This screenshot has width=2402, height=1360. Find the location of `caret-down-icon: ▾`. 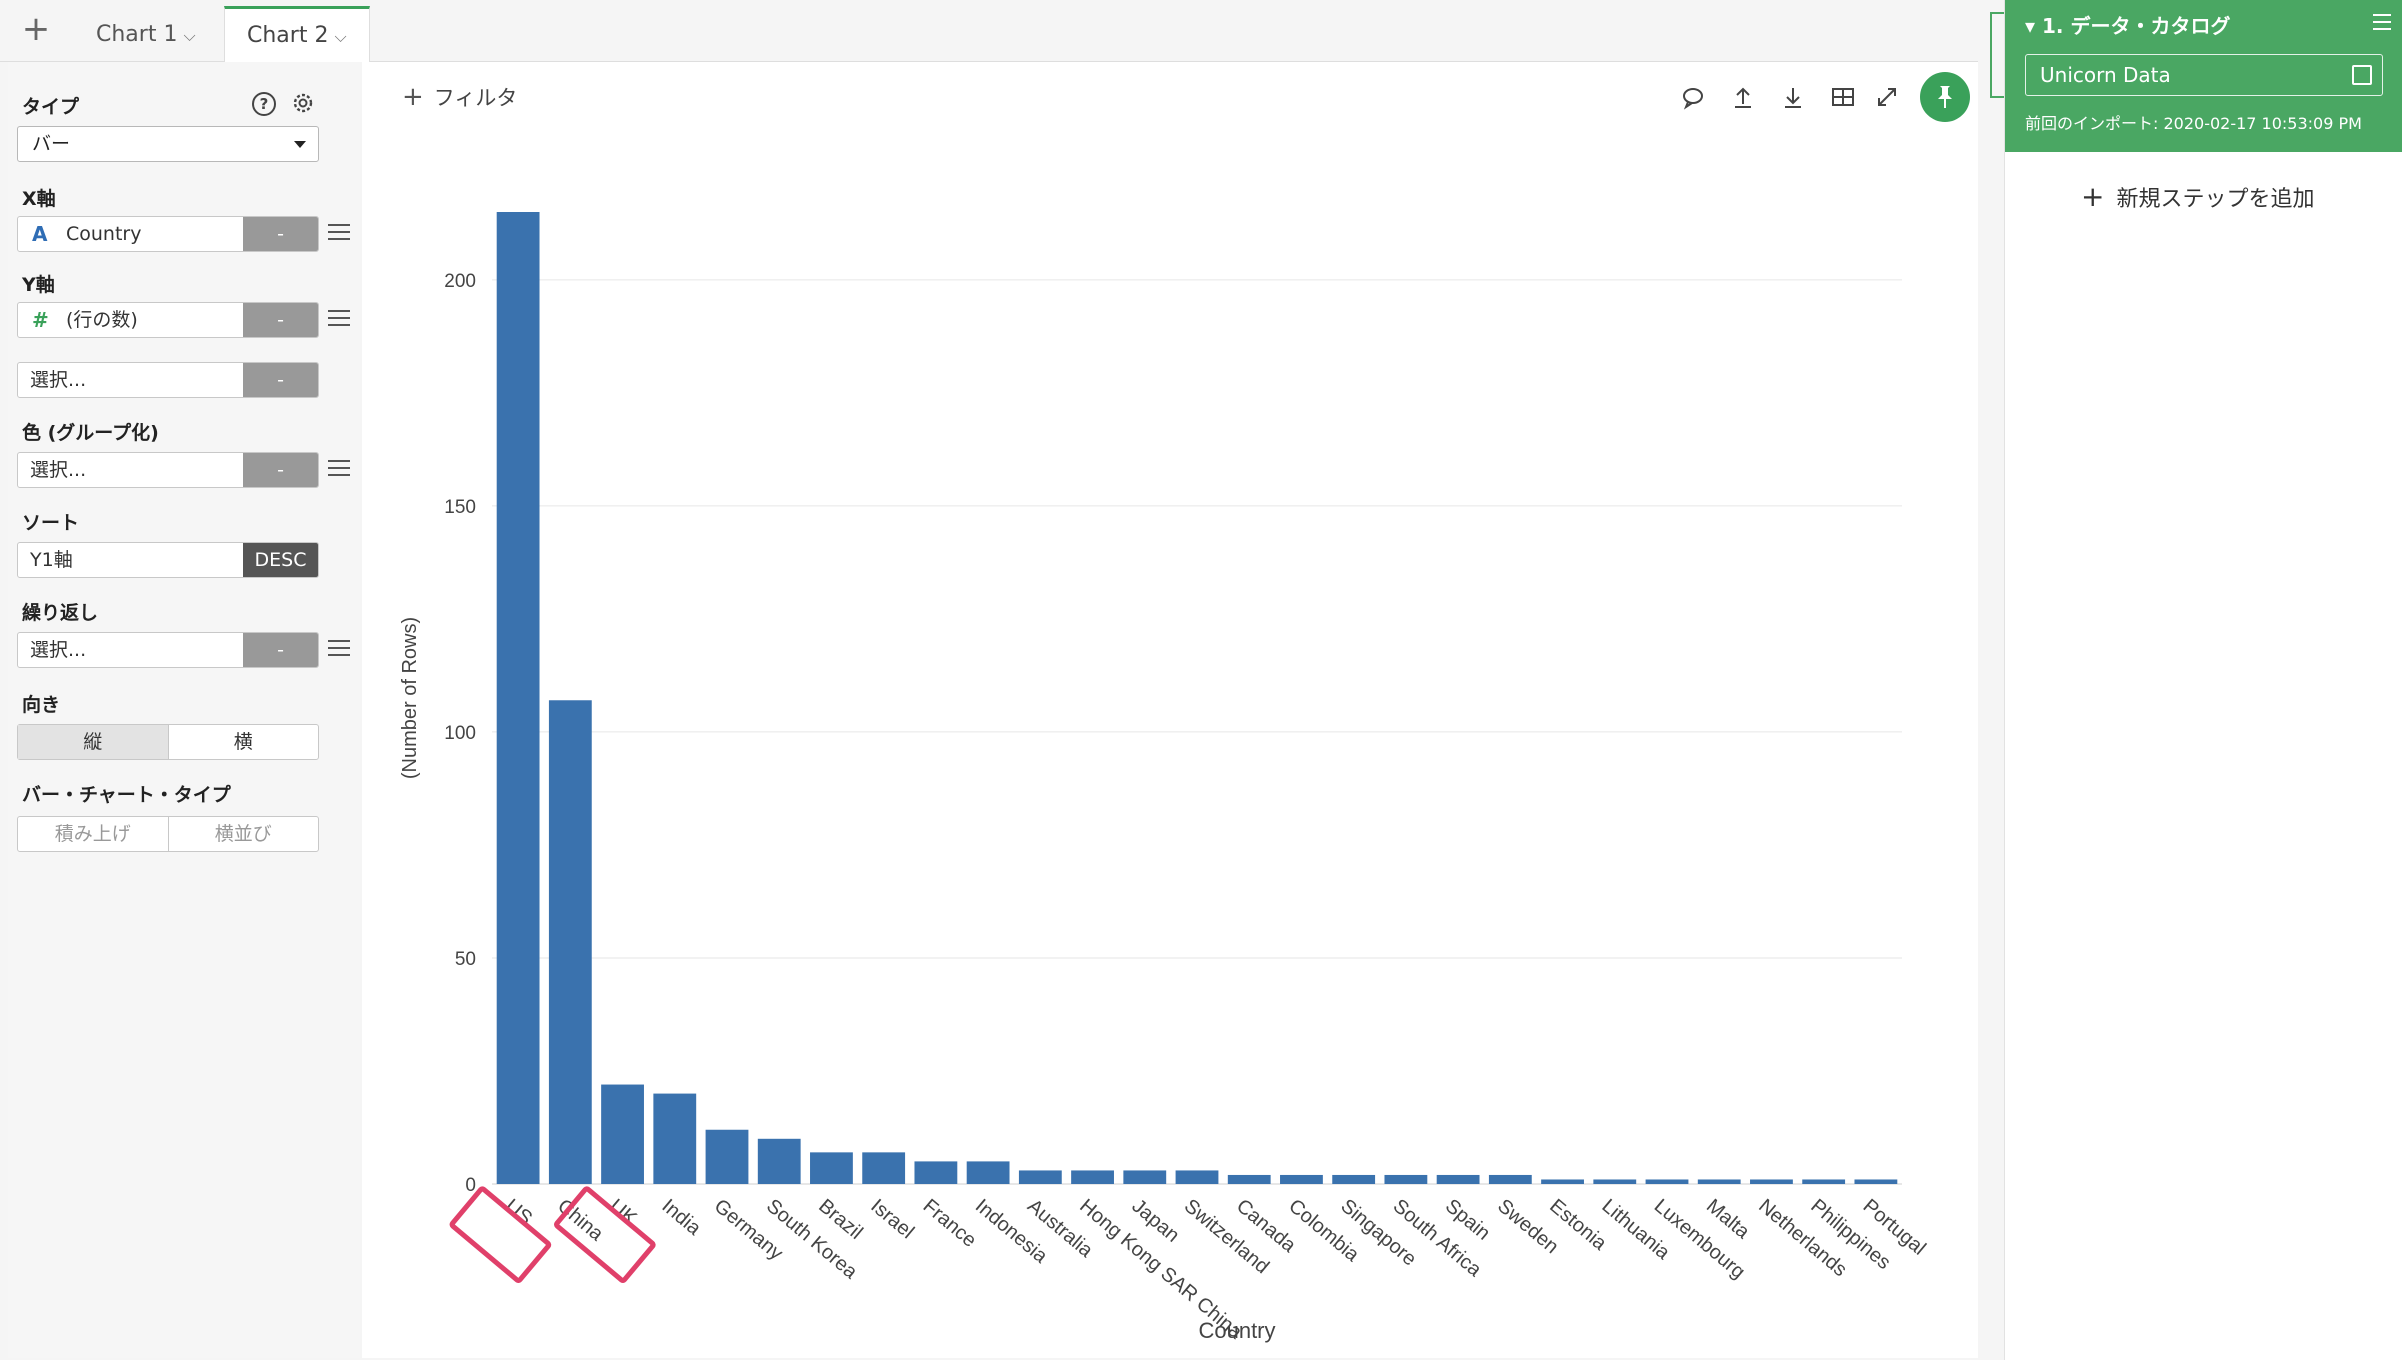

caret-down-icon: ▾ is located at coordinates (2034, 26).